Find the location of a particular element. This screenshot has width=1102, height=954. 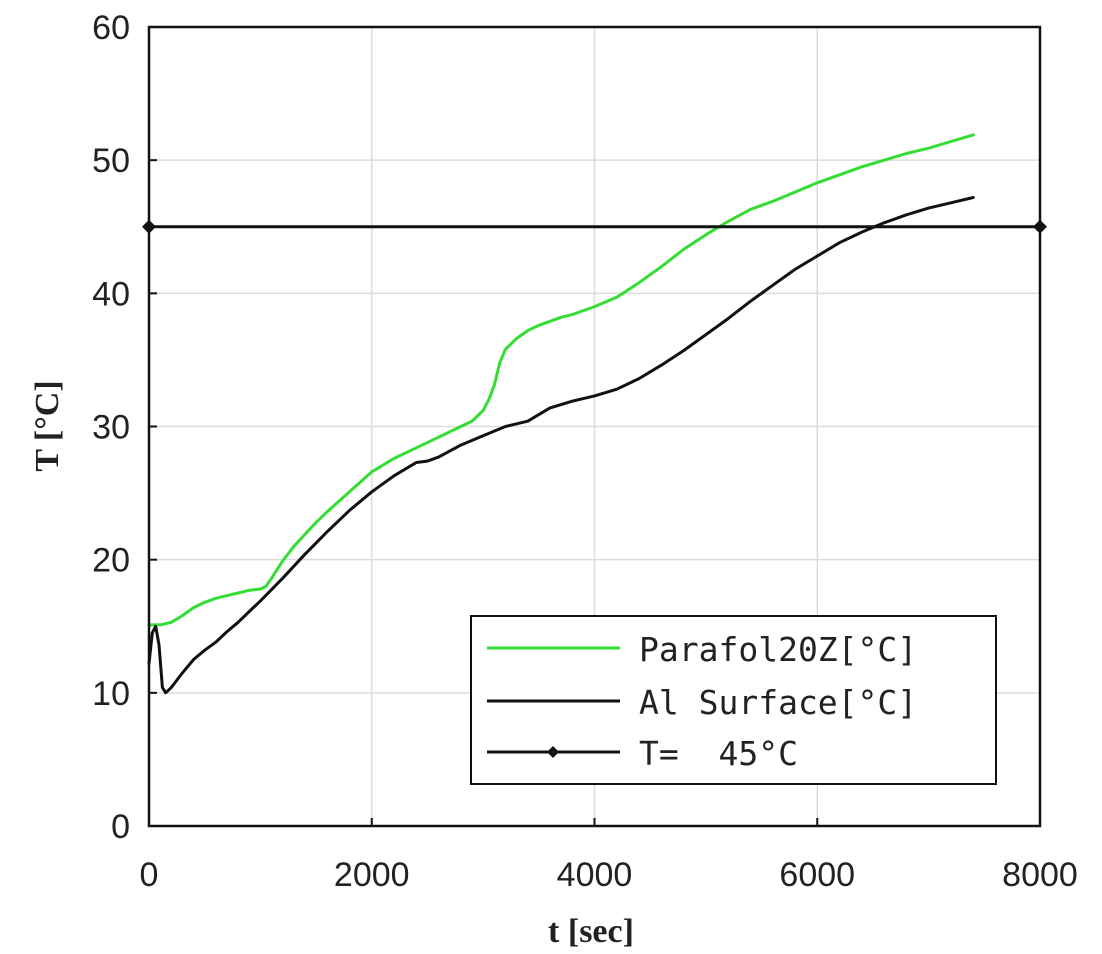

x-axis-title: t [sec] is located at coordinates (591, 931).